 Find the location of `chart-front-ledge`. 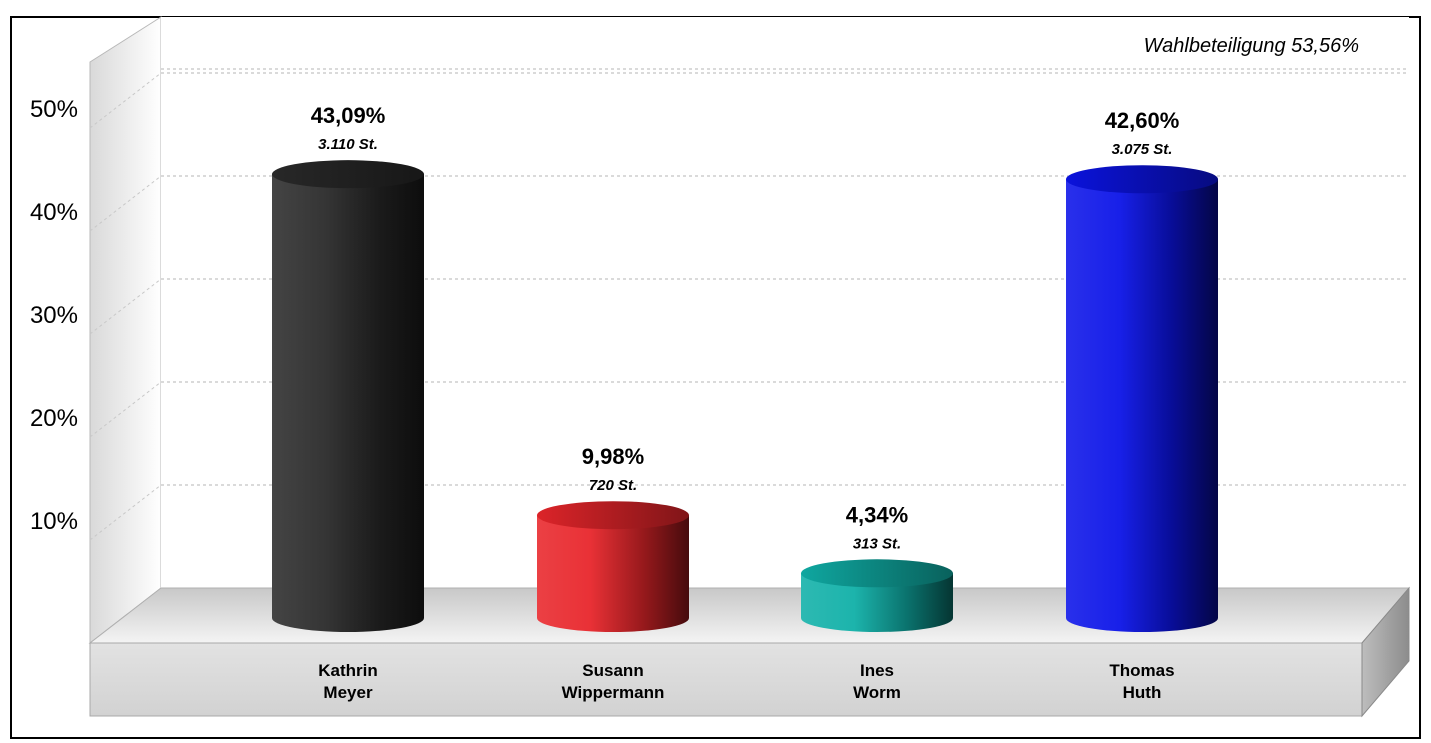

chart-front-ledge is located at coordinates (726, 679).